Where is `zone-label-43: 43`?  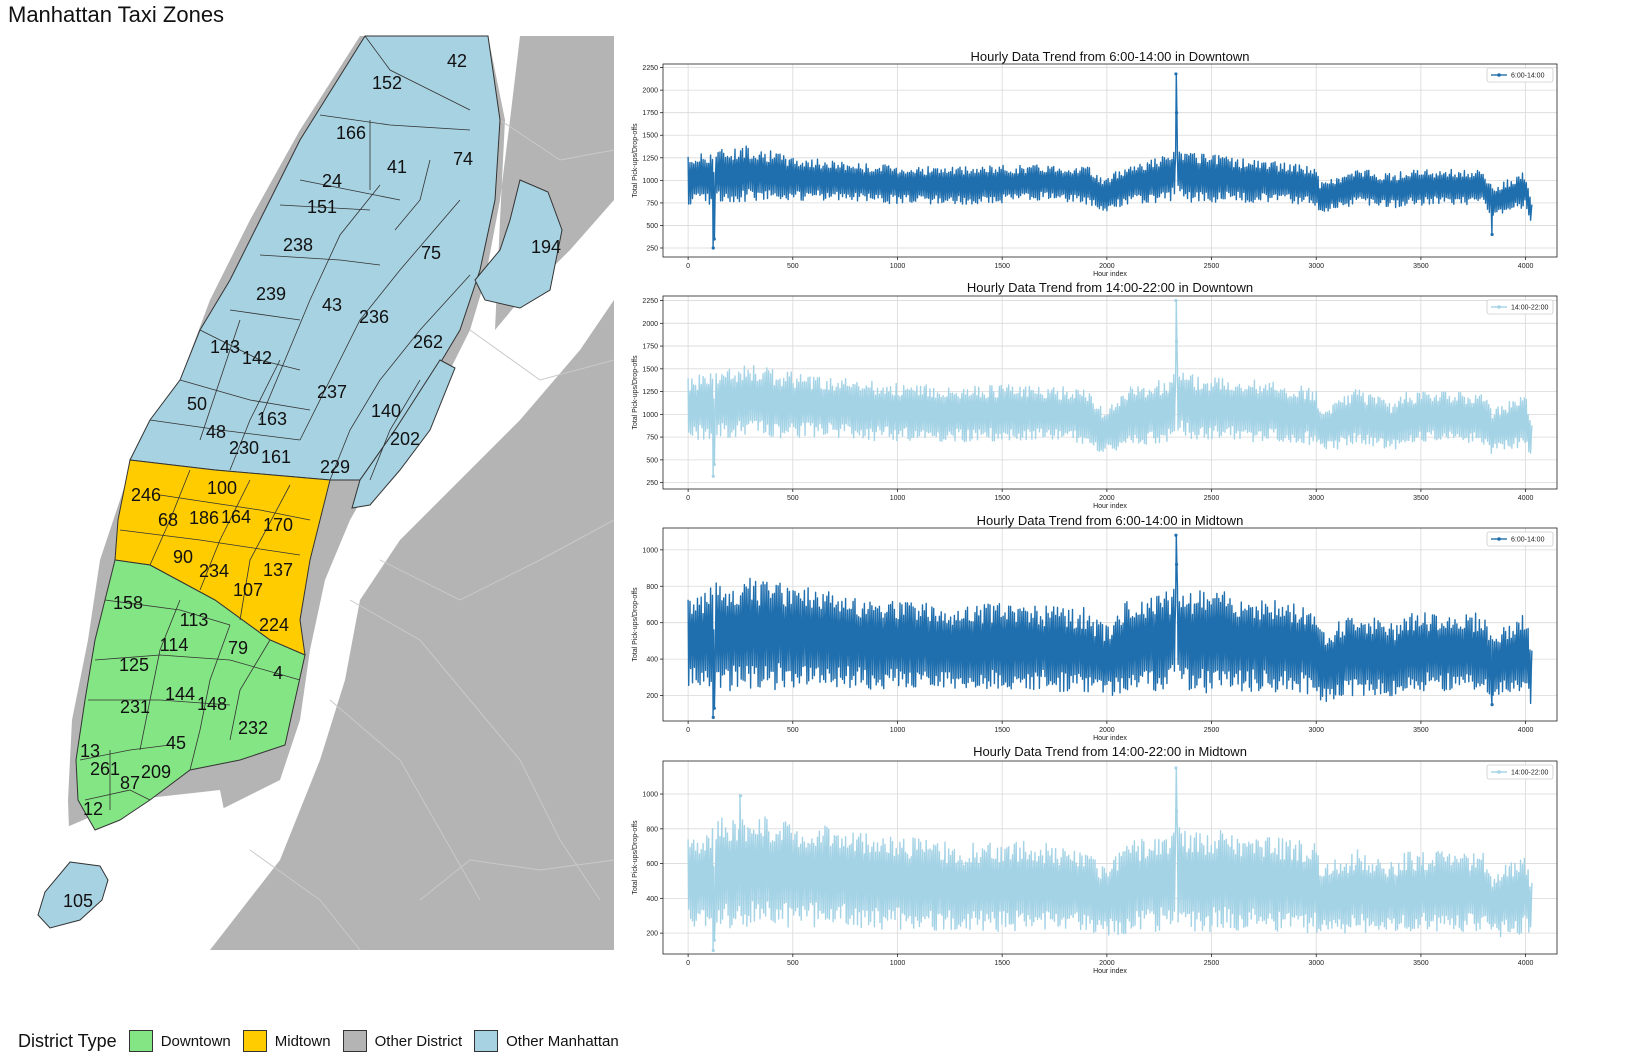 zone-label-43: 43 is located at coordinates (332, 305).